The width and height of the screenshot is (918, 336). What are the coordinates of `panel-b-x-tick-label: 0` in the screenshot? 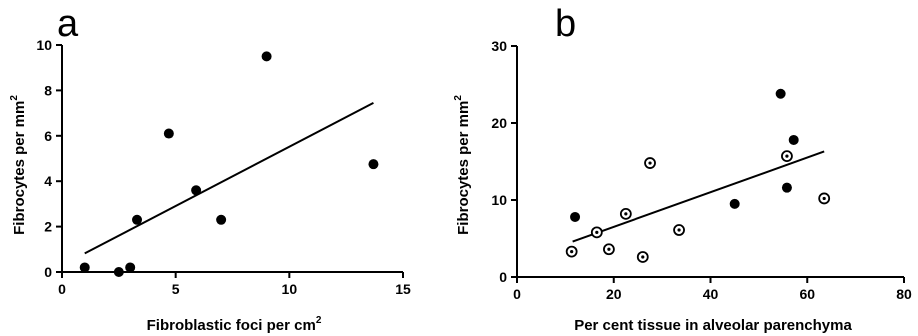 It's located at (517, 294).